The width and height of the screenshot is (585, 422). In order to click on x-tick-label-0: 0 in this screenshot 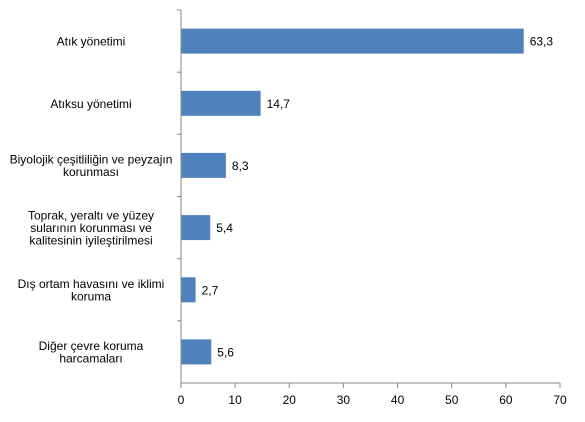, I will do `click(181, 400)`.